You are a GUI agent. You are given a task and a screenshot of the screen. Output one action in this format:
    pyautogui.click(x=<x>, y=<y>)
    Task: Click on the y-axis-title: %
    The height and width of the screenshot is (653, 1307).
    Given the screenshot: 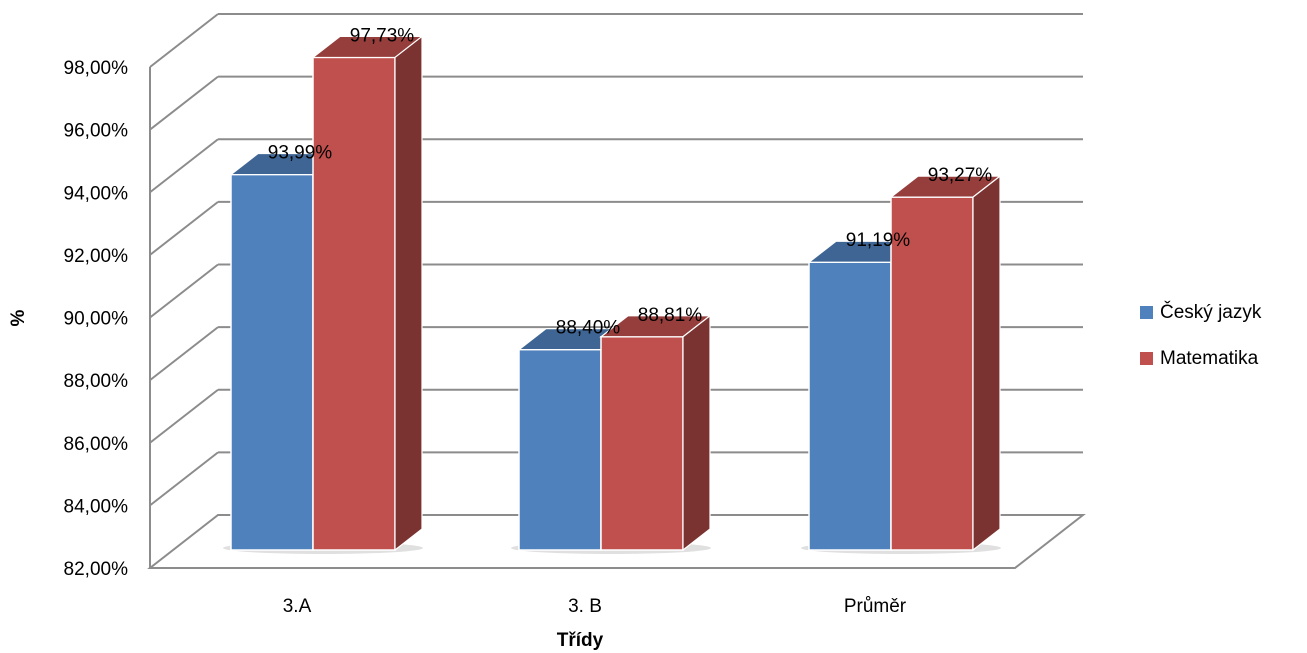 What is the action you would take?
    pyautogui.click(x=18, y=317)
    